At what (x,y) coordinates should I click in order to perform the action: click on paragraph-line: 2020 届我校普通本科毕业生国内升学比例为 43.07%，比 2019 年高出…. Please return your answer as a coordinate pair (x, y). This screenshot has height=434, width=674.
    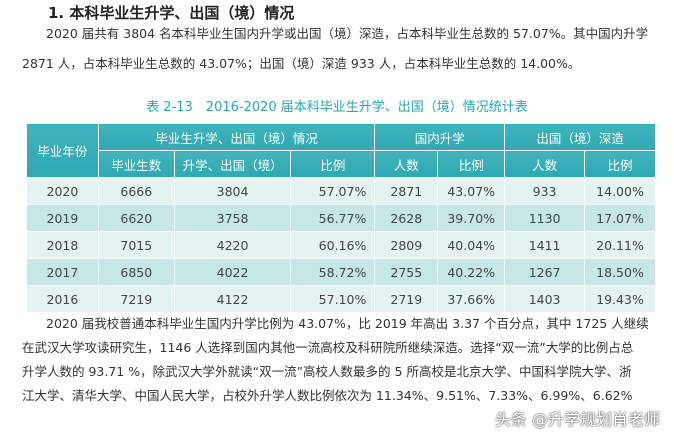
    Looking at the image, I should click on (347, 323).